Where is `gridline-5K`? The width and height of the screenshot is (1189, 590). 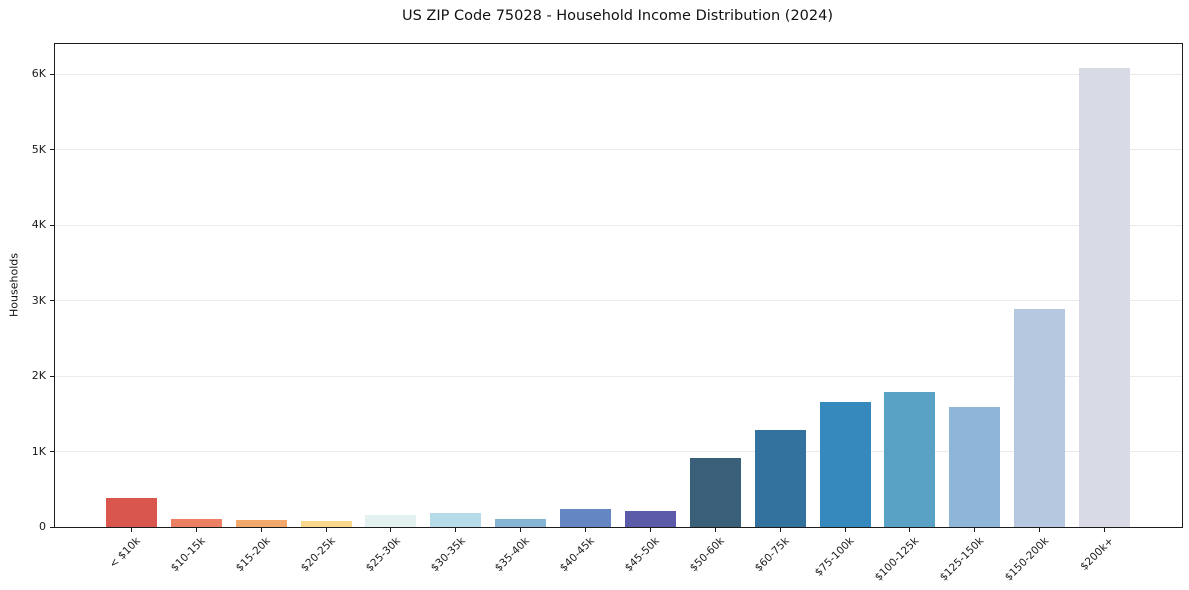 gridline-5K is located at coordinates (618, 150).